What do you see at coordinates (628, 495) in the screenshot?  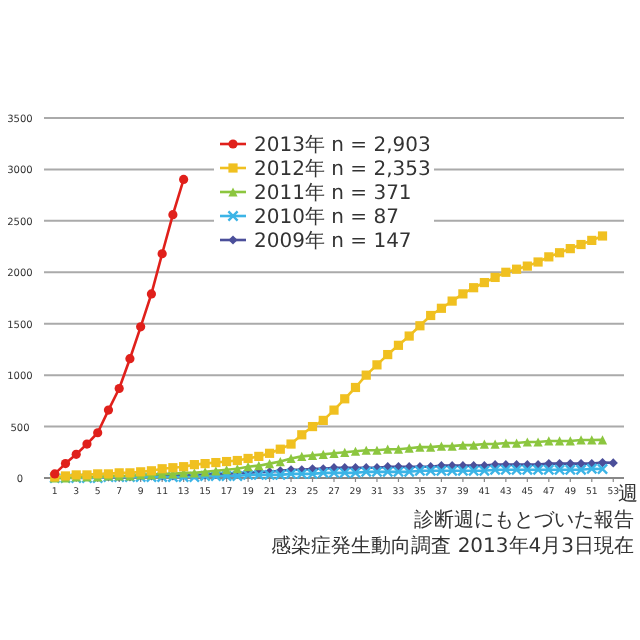 I see `x-axis-title: 週` at bounding box center [628, 495].